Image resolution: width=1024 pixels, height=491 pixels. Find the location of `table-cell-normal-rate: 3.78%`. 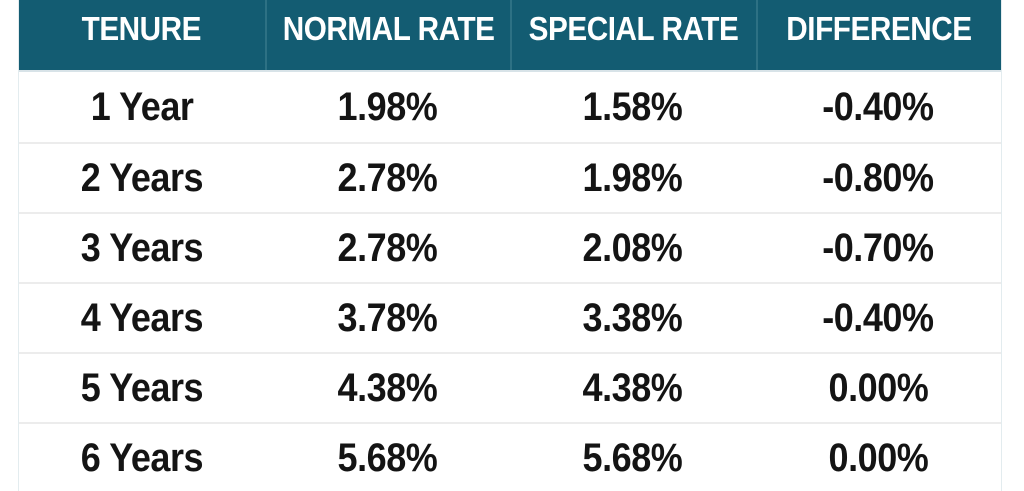

table-cell-normal-rate: 3.78% is located at coordinates (388, 318).